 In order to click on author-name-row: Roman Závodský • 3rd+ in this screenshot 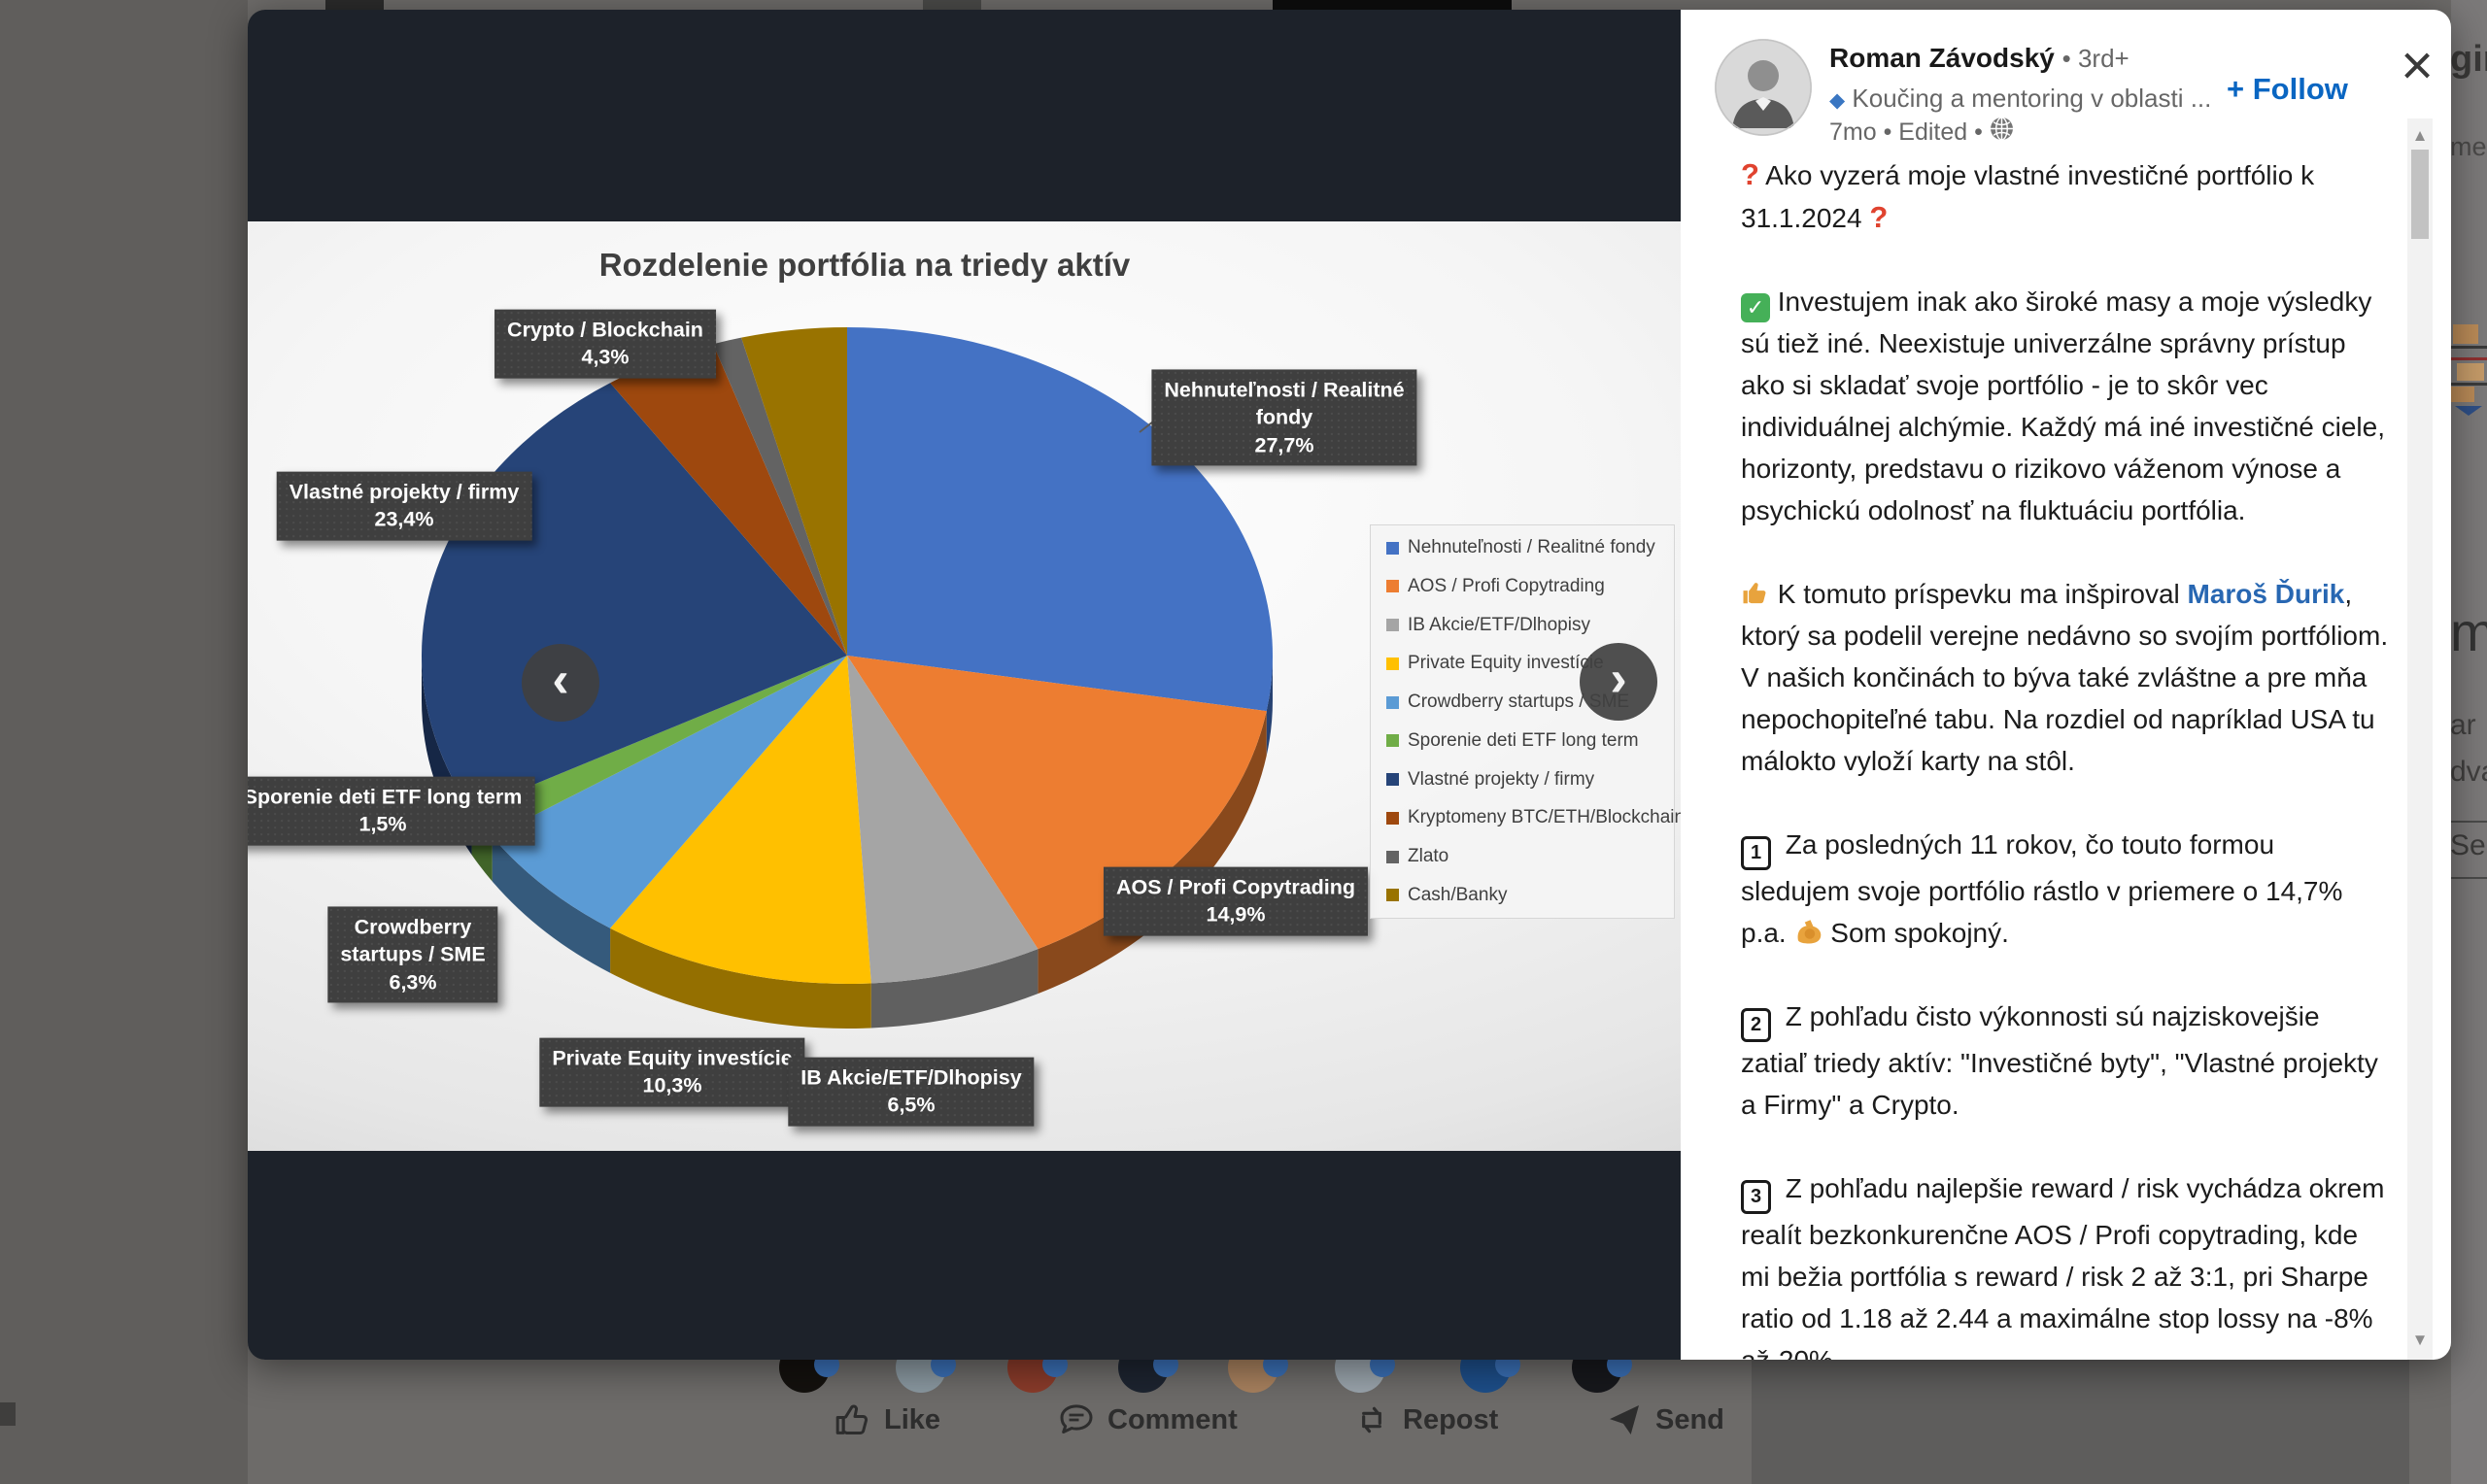, I will do `click(1979, 58)`.